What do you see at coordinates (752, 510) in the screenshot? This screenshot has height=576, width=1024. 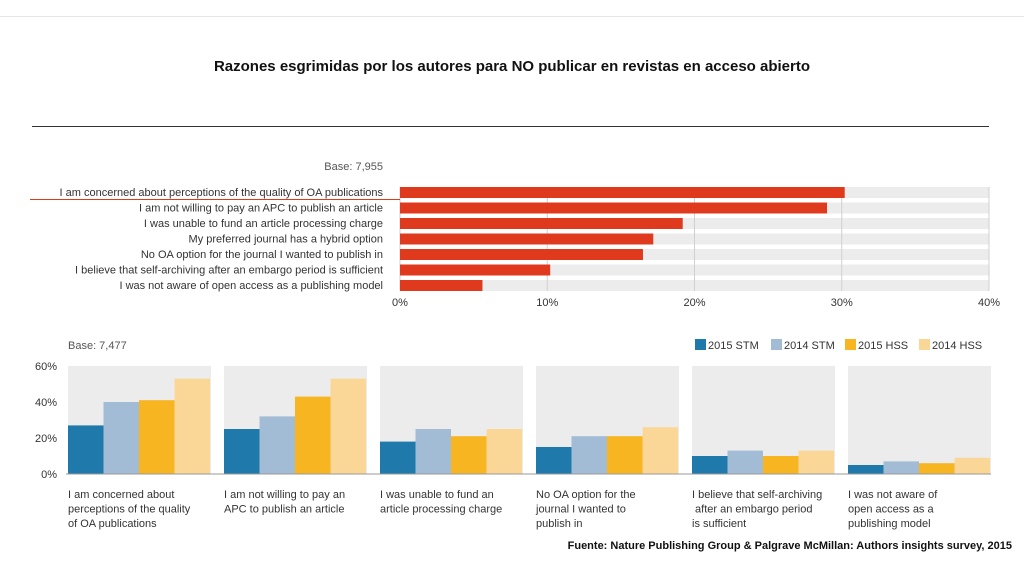 I see `v-category-label-line: after an embargo period` at bounding box center [752, 510].